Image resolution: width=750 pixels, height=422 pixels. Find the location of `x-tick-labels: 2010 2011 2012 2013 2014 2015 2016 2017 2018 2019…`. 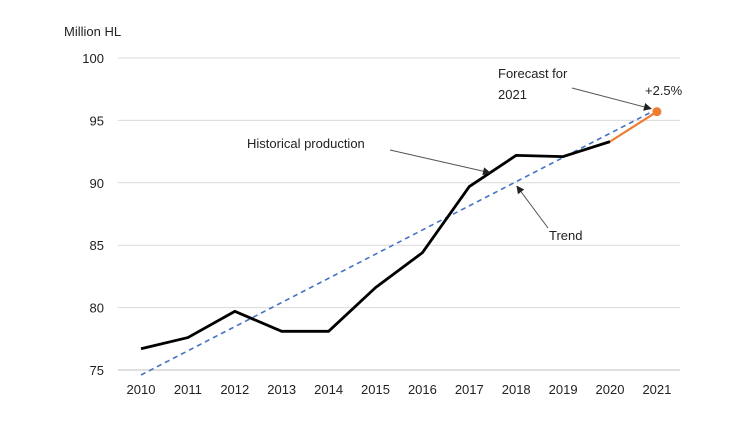

x-tick-labels: 2010 2011 2012 2013 2014 2015 2016 2017 2018 2019… is located at coordinates (399, 389).